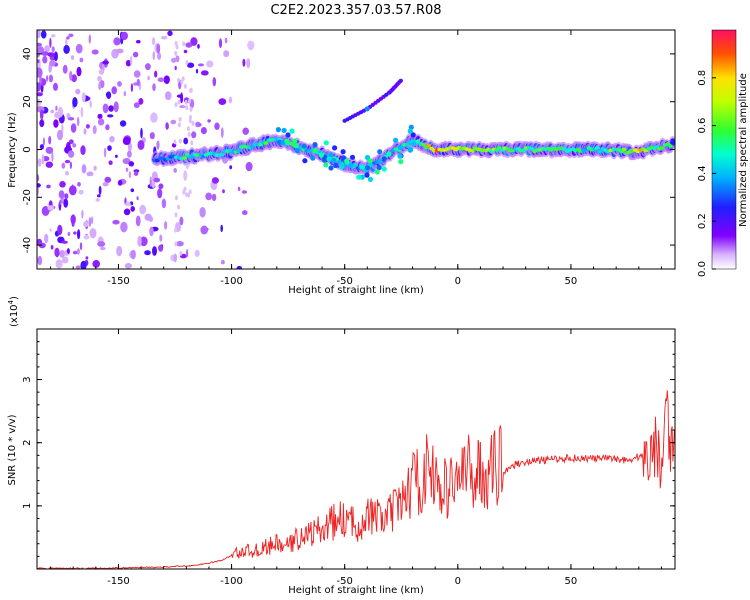 The width and height of the screenshot is (750, 600). I want to click on band-outer, so click(672, 142).